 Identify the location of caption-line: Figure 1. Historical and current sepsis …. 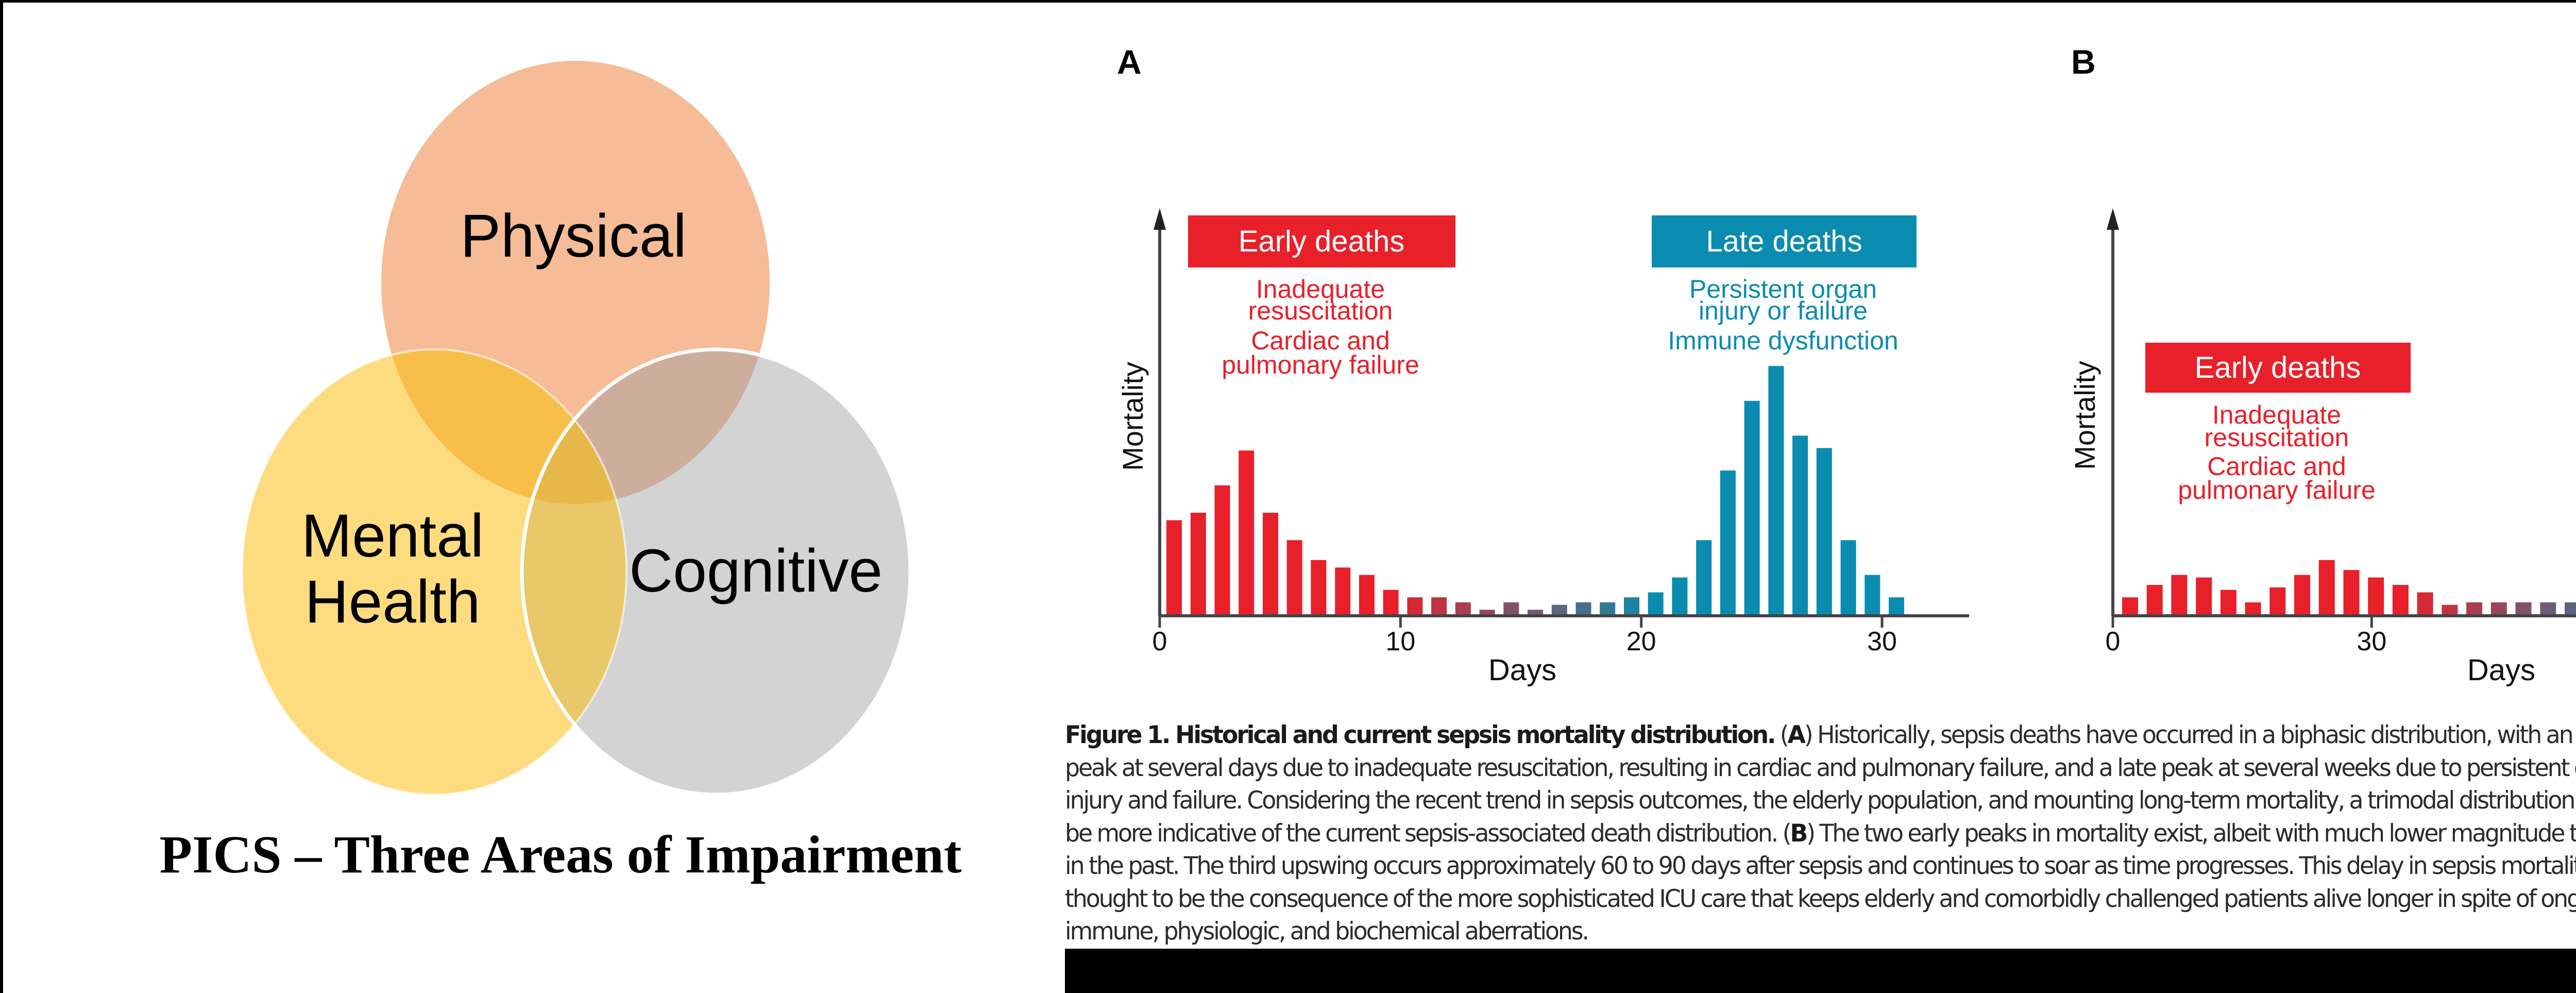
(1820, 735).